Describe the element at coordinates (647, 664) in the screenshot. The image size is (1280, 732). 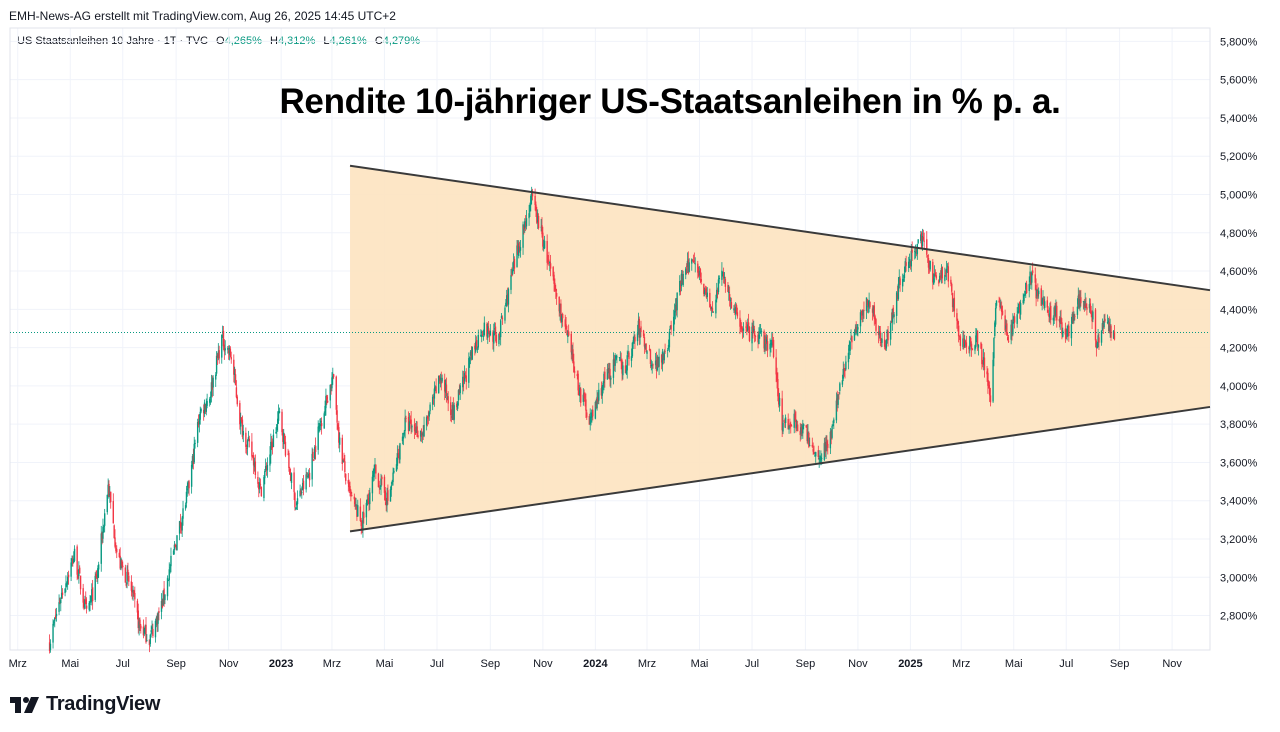
I see `x-tick-label: Mrz` at that location.